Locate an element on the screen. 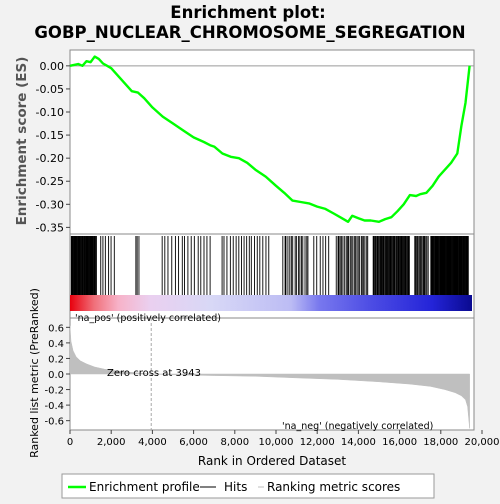  x-tick-label: 6,000 is located at coordinates (193, 442).